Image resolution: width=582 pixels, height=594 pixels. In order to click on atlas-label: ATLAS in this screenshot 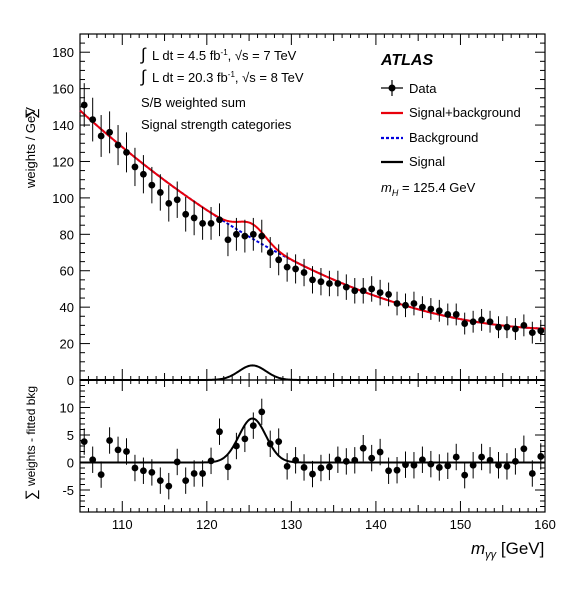, I will do `click(406, 60)`.